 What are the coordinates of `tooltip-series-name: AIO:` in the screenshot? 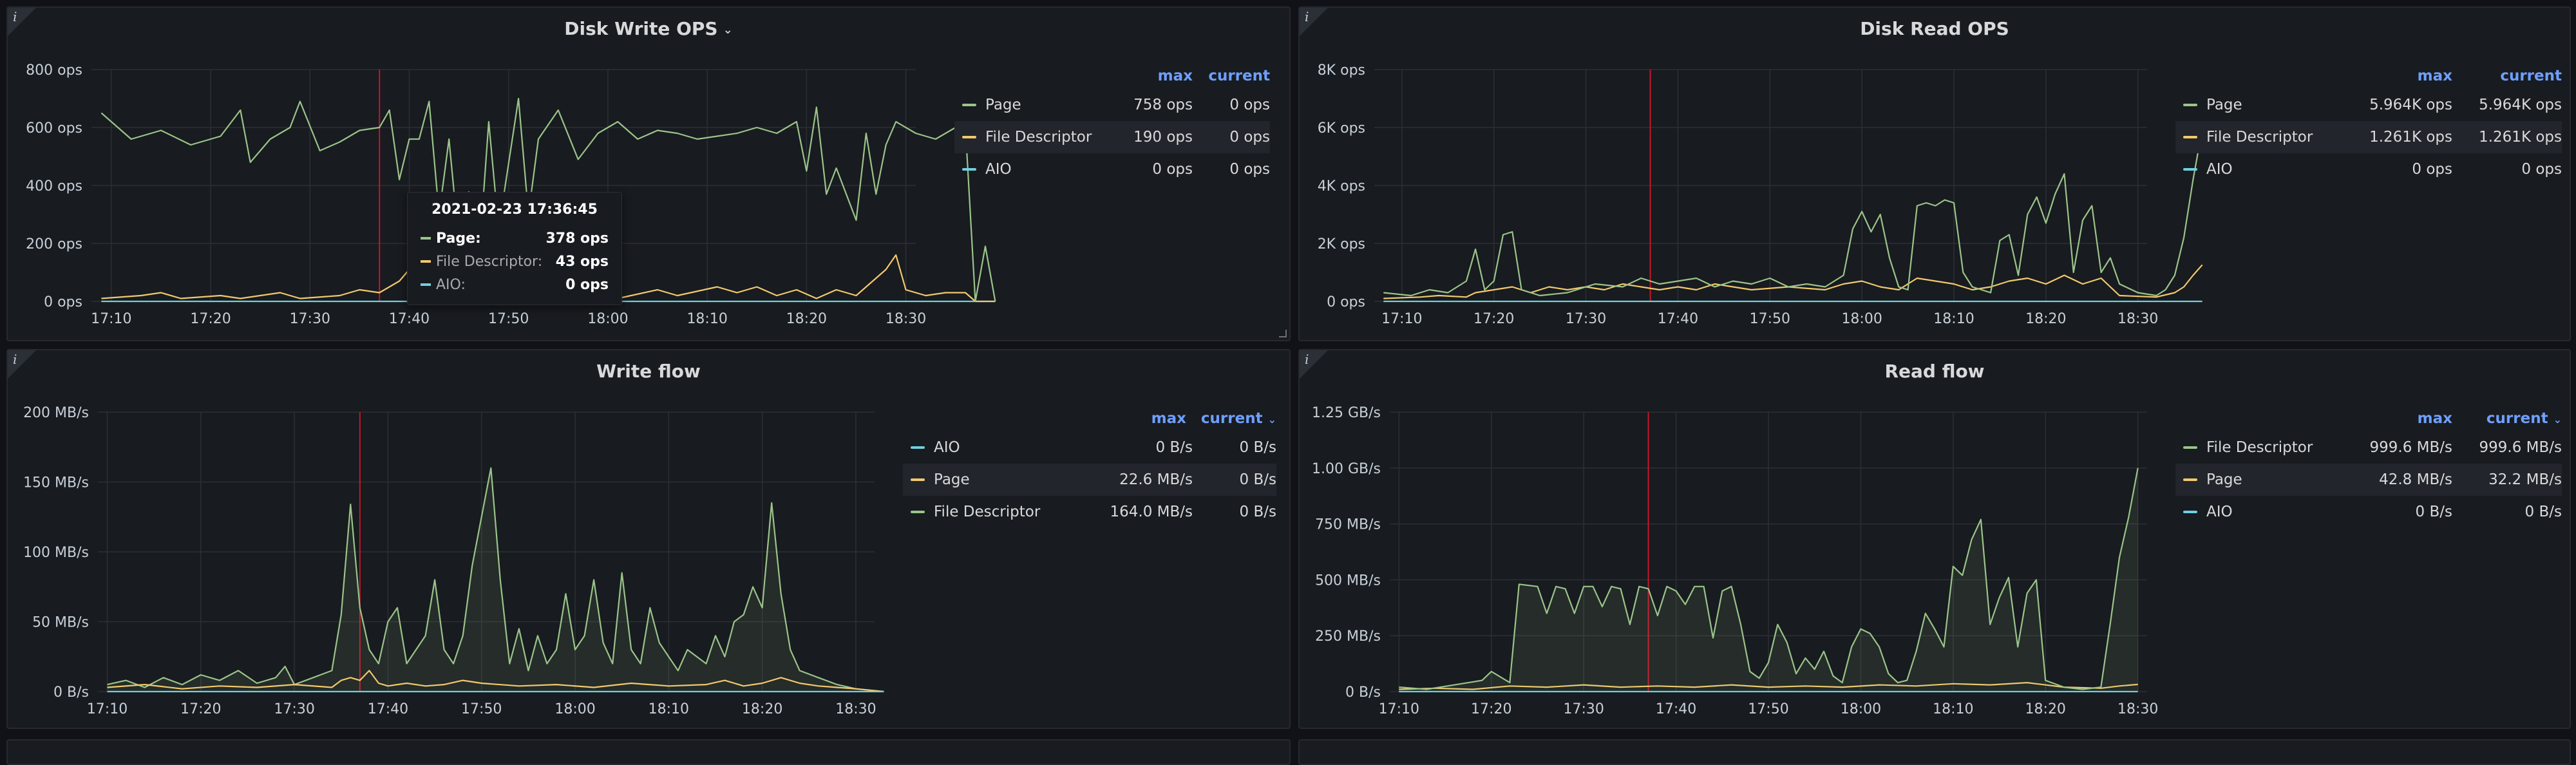 It's located at (451, 284).